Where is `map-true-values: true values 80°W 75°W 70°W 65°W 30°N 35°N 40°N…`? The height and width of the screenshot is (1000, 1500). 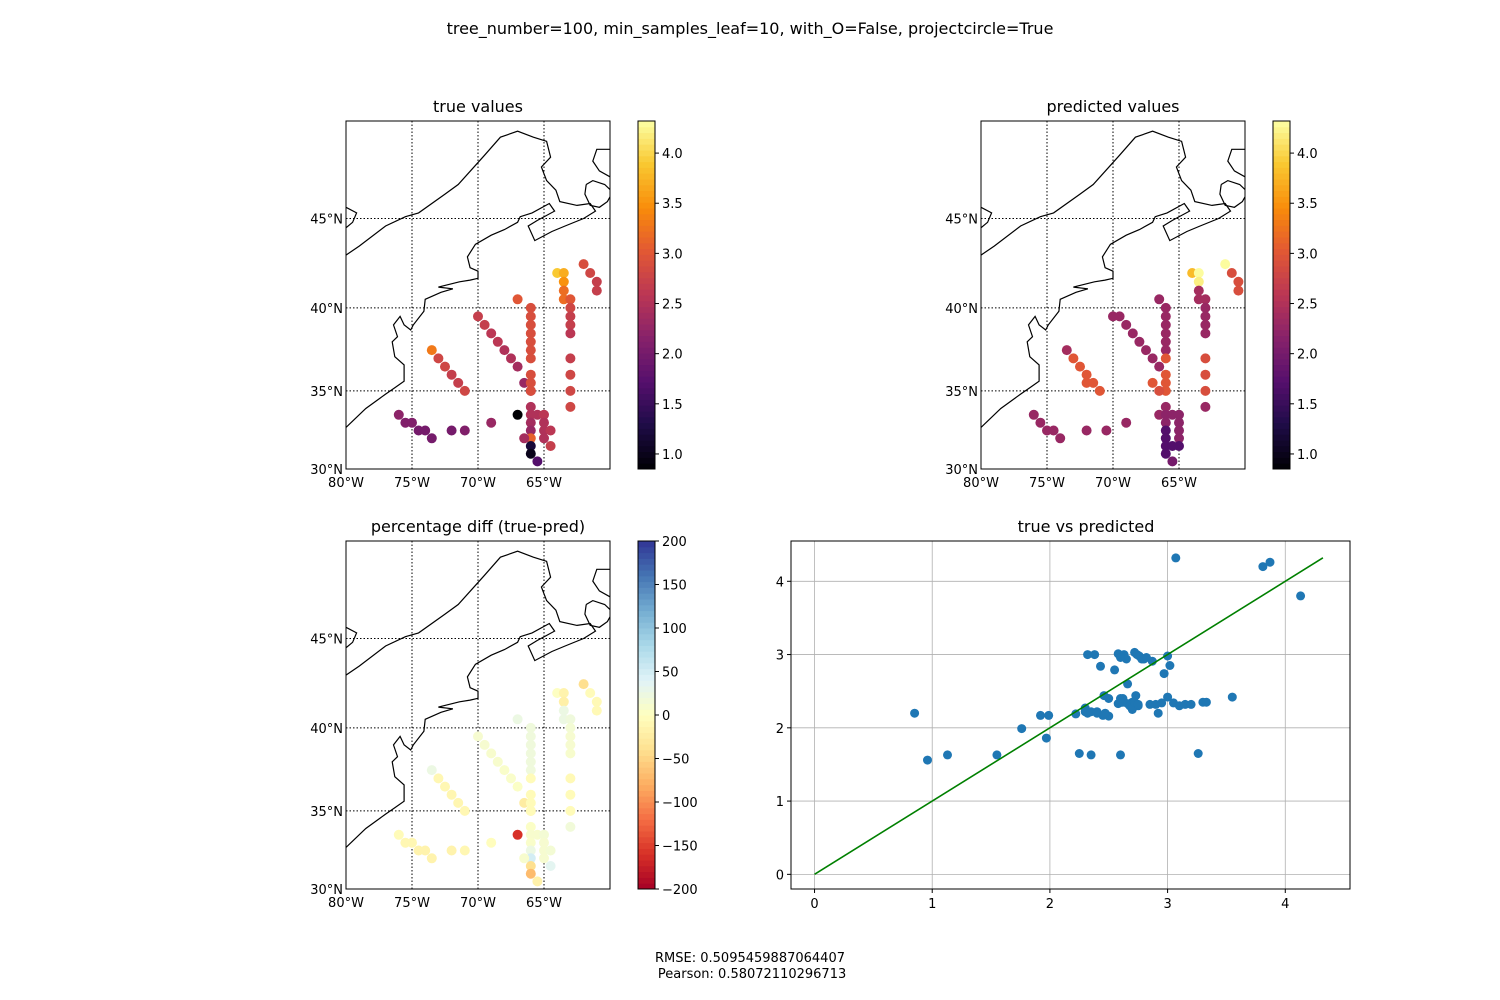 map-true-values: true values 80°W 75°W 70°W 65°W 30°N 35°N 40°N… is located at coordinates (496, 294).